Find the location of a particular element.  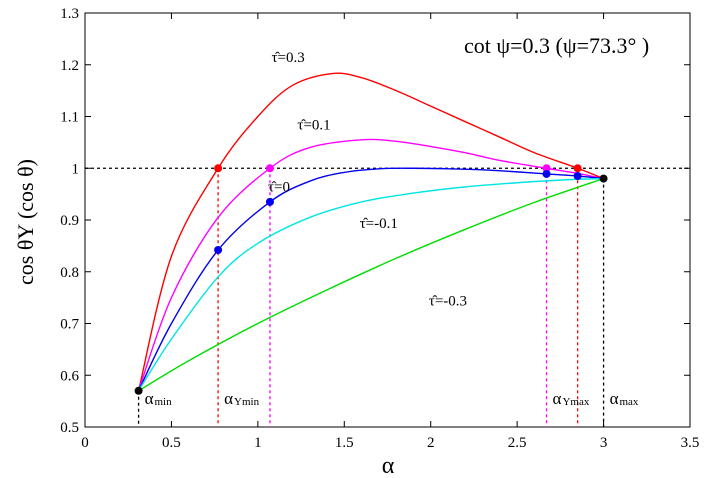

alpha-label-5: αmax is located at coordinates (624, 398).